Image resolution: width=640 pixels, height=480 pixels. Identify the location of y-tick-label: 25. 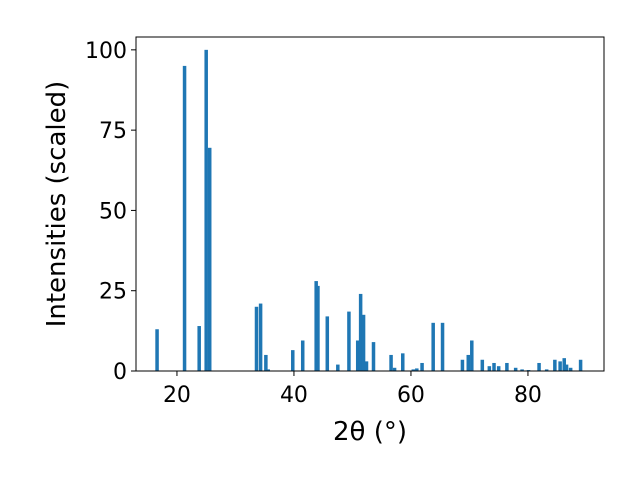
(113, 292).